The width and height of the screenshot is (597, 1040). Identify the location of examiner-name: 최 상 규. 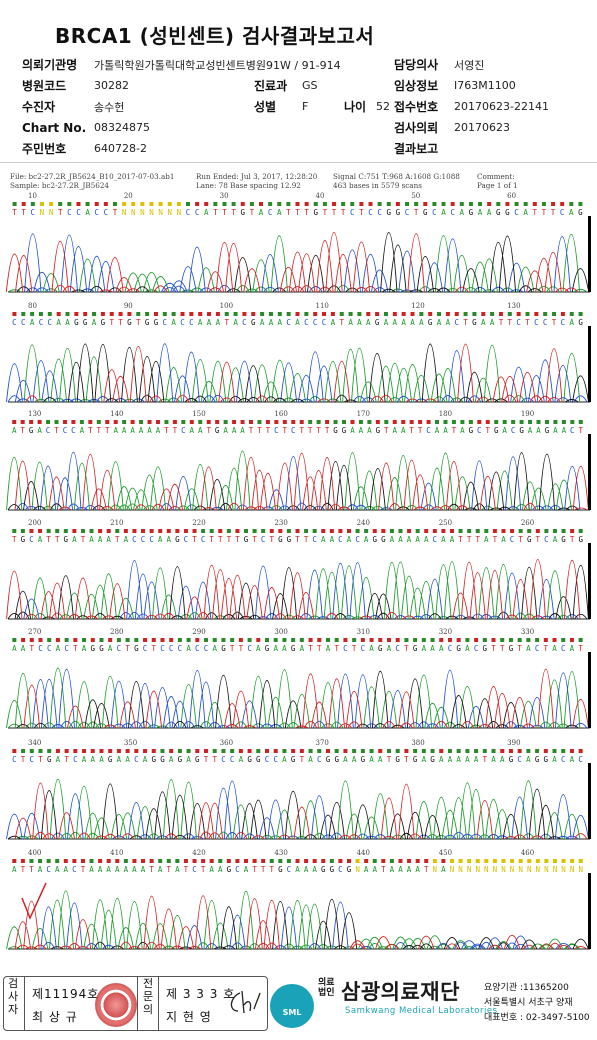
(55, 1017).